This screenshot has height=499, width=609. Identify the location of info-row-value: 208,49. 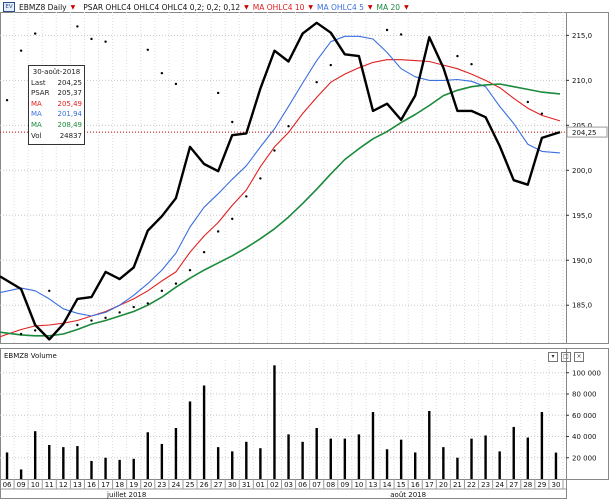
(70, 124).